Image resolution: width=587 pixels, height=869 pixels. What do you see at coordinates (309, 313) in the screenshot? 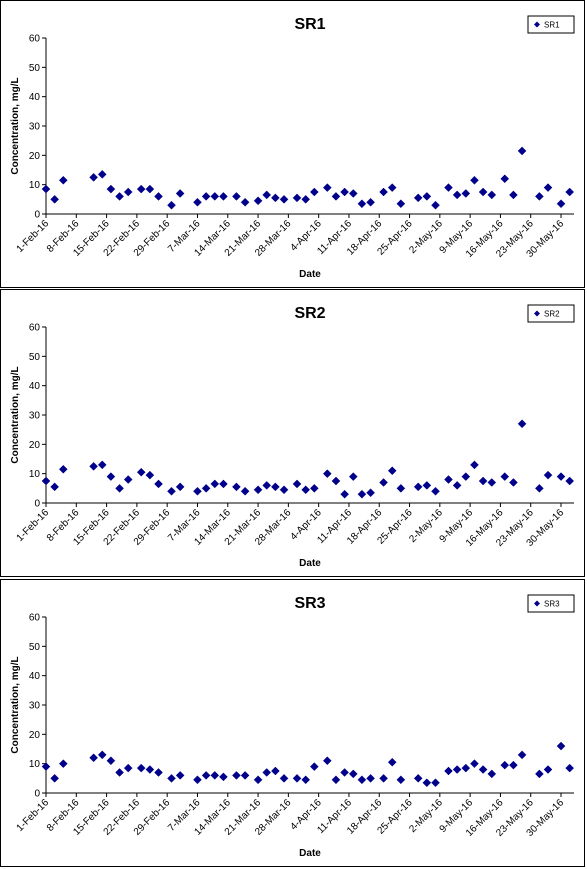
I see `chart-title: SR2` at bounding box center [309, 313].